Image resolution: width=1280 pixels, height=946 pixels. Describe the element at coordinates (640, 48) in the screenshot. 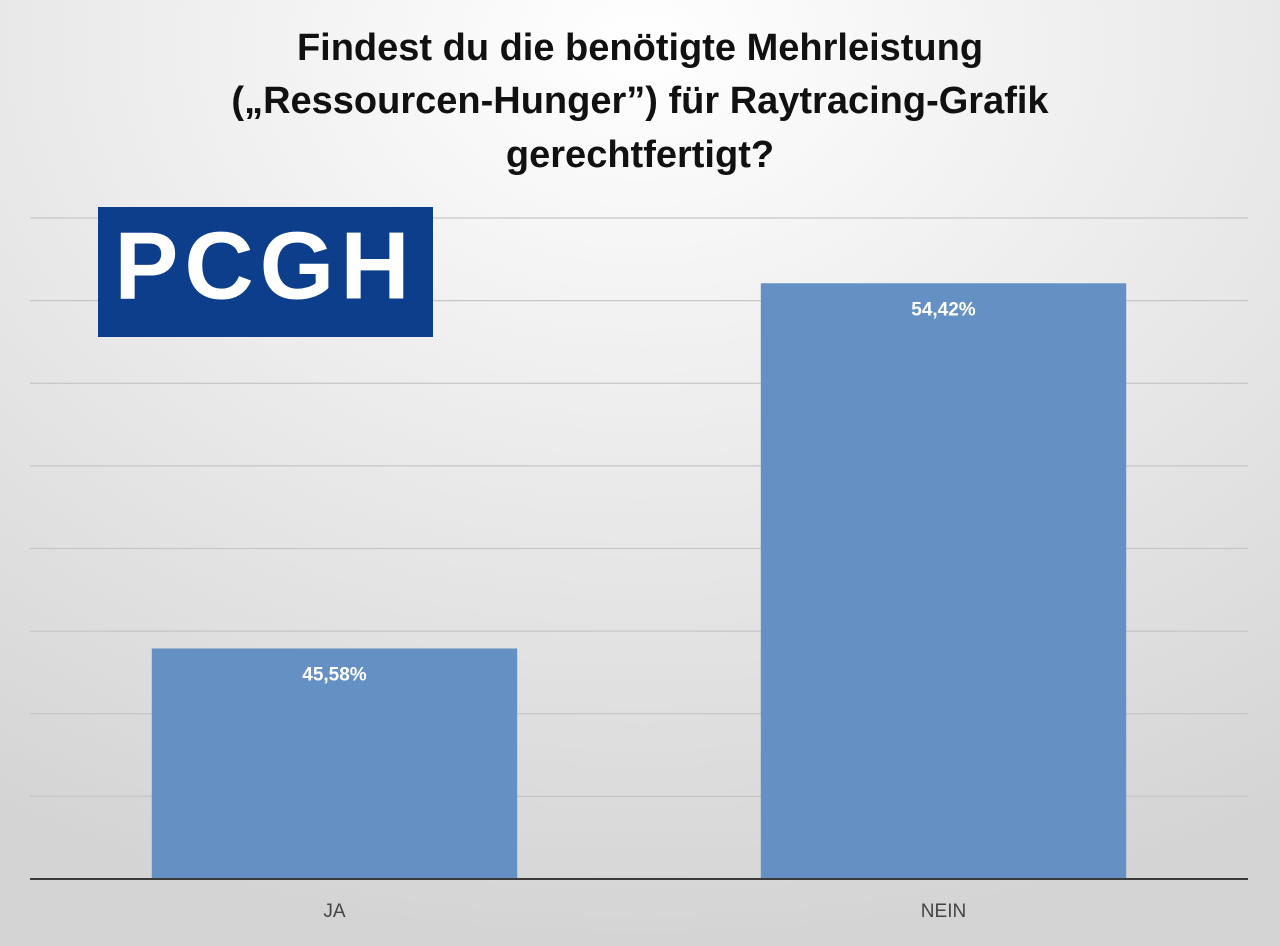

I see `chart-title: Findest du die benötigte Mehrleistung` at that location.